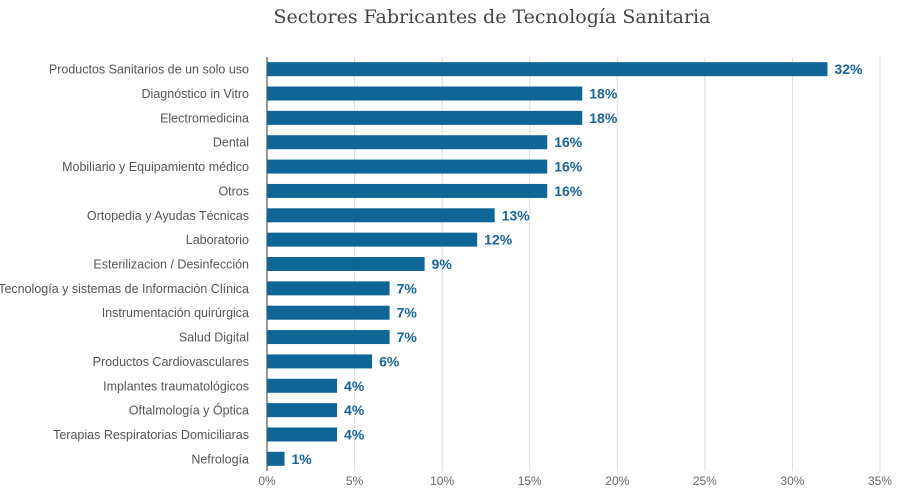 The width and height of the screenshot is (900, 494). I want to click on category-label: Instrumentación quirúrgica, so click(175, 313).